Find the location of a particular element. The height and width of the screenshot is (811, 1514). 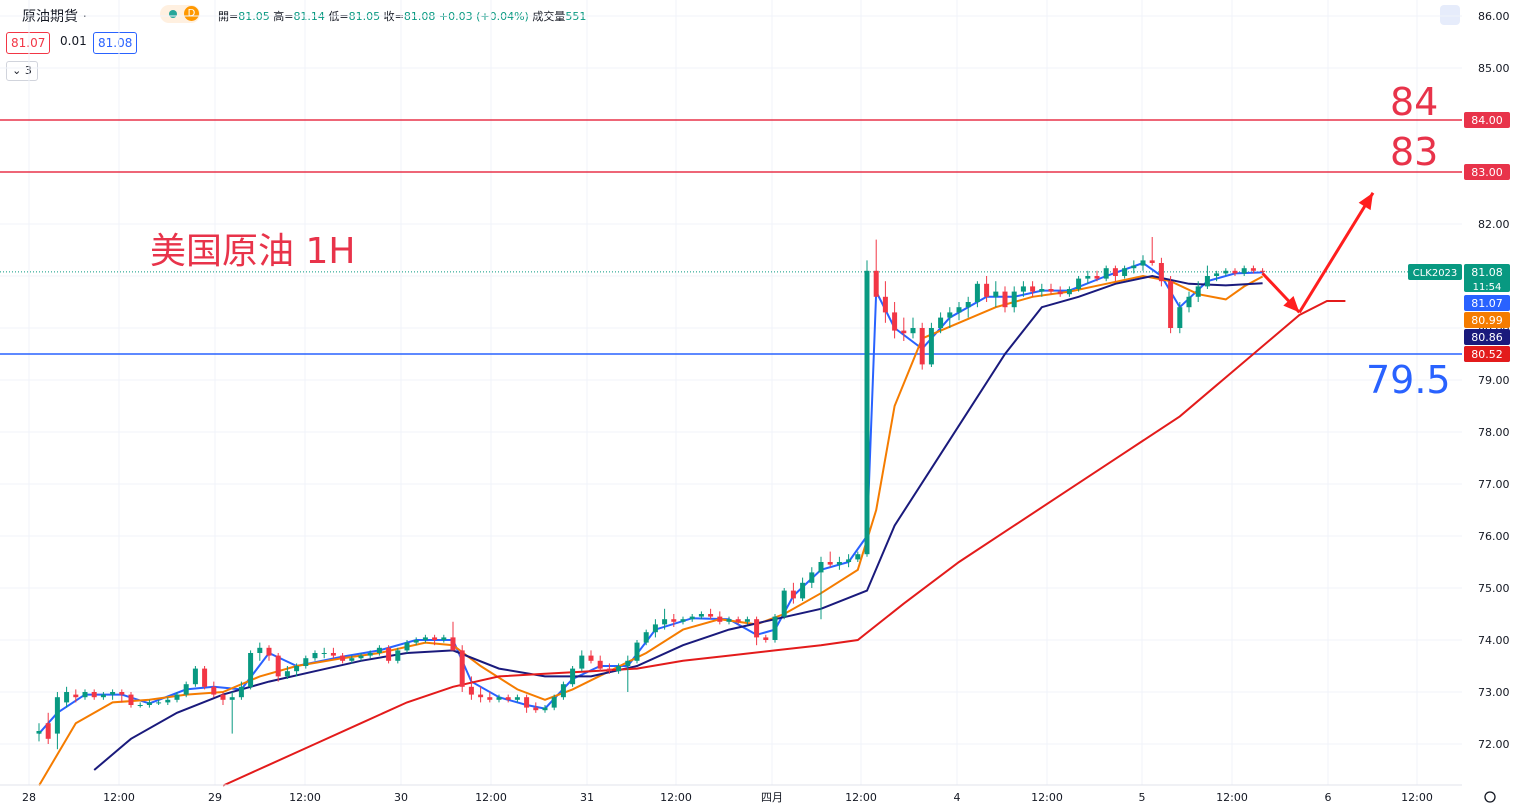

compare-button is located at coordinates (1450, 15).